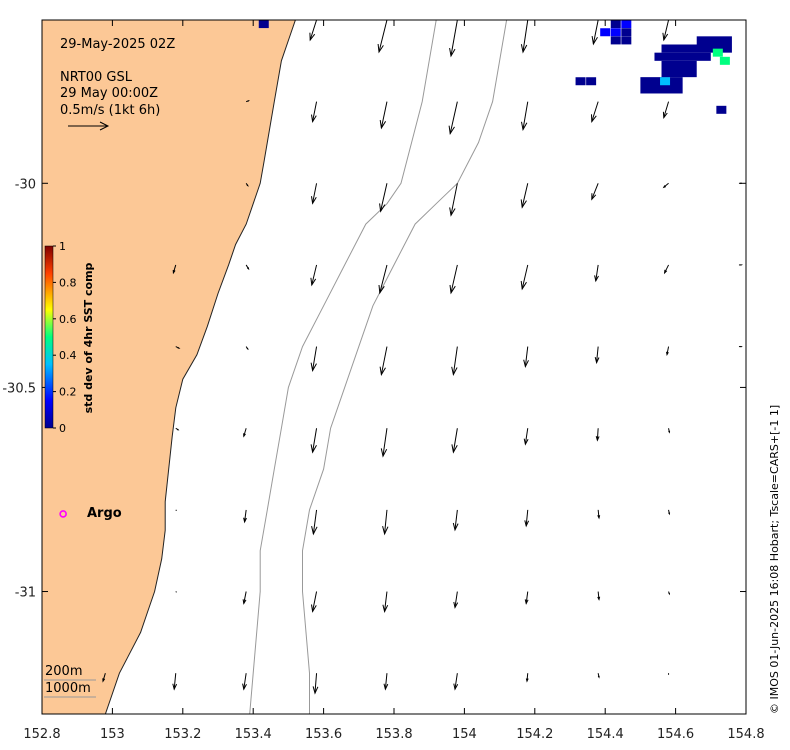  What do you see at coordinates (68, 688) in the screenshot?
I see `depth-label-1000m: 1000m` at bounding box center [68, 688].